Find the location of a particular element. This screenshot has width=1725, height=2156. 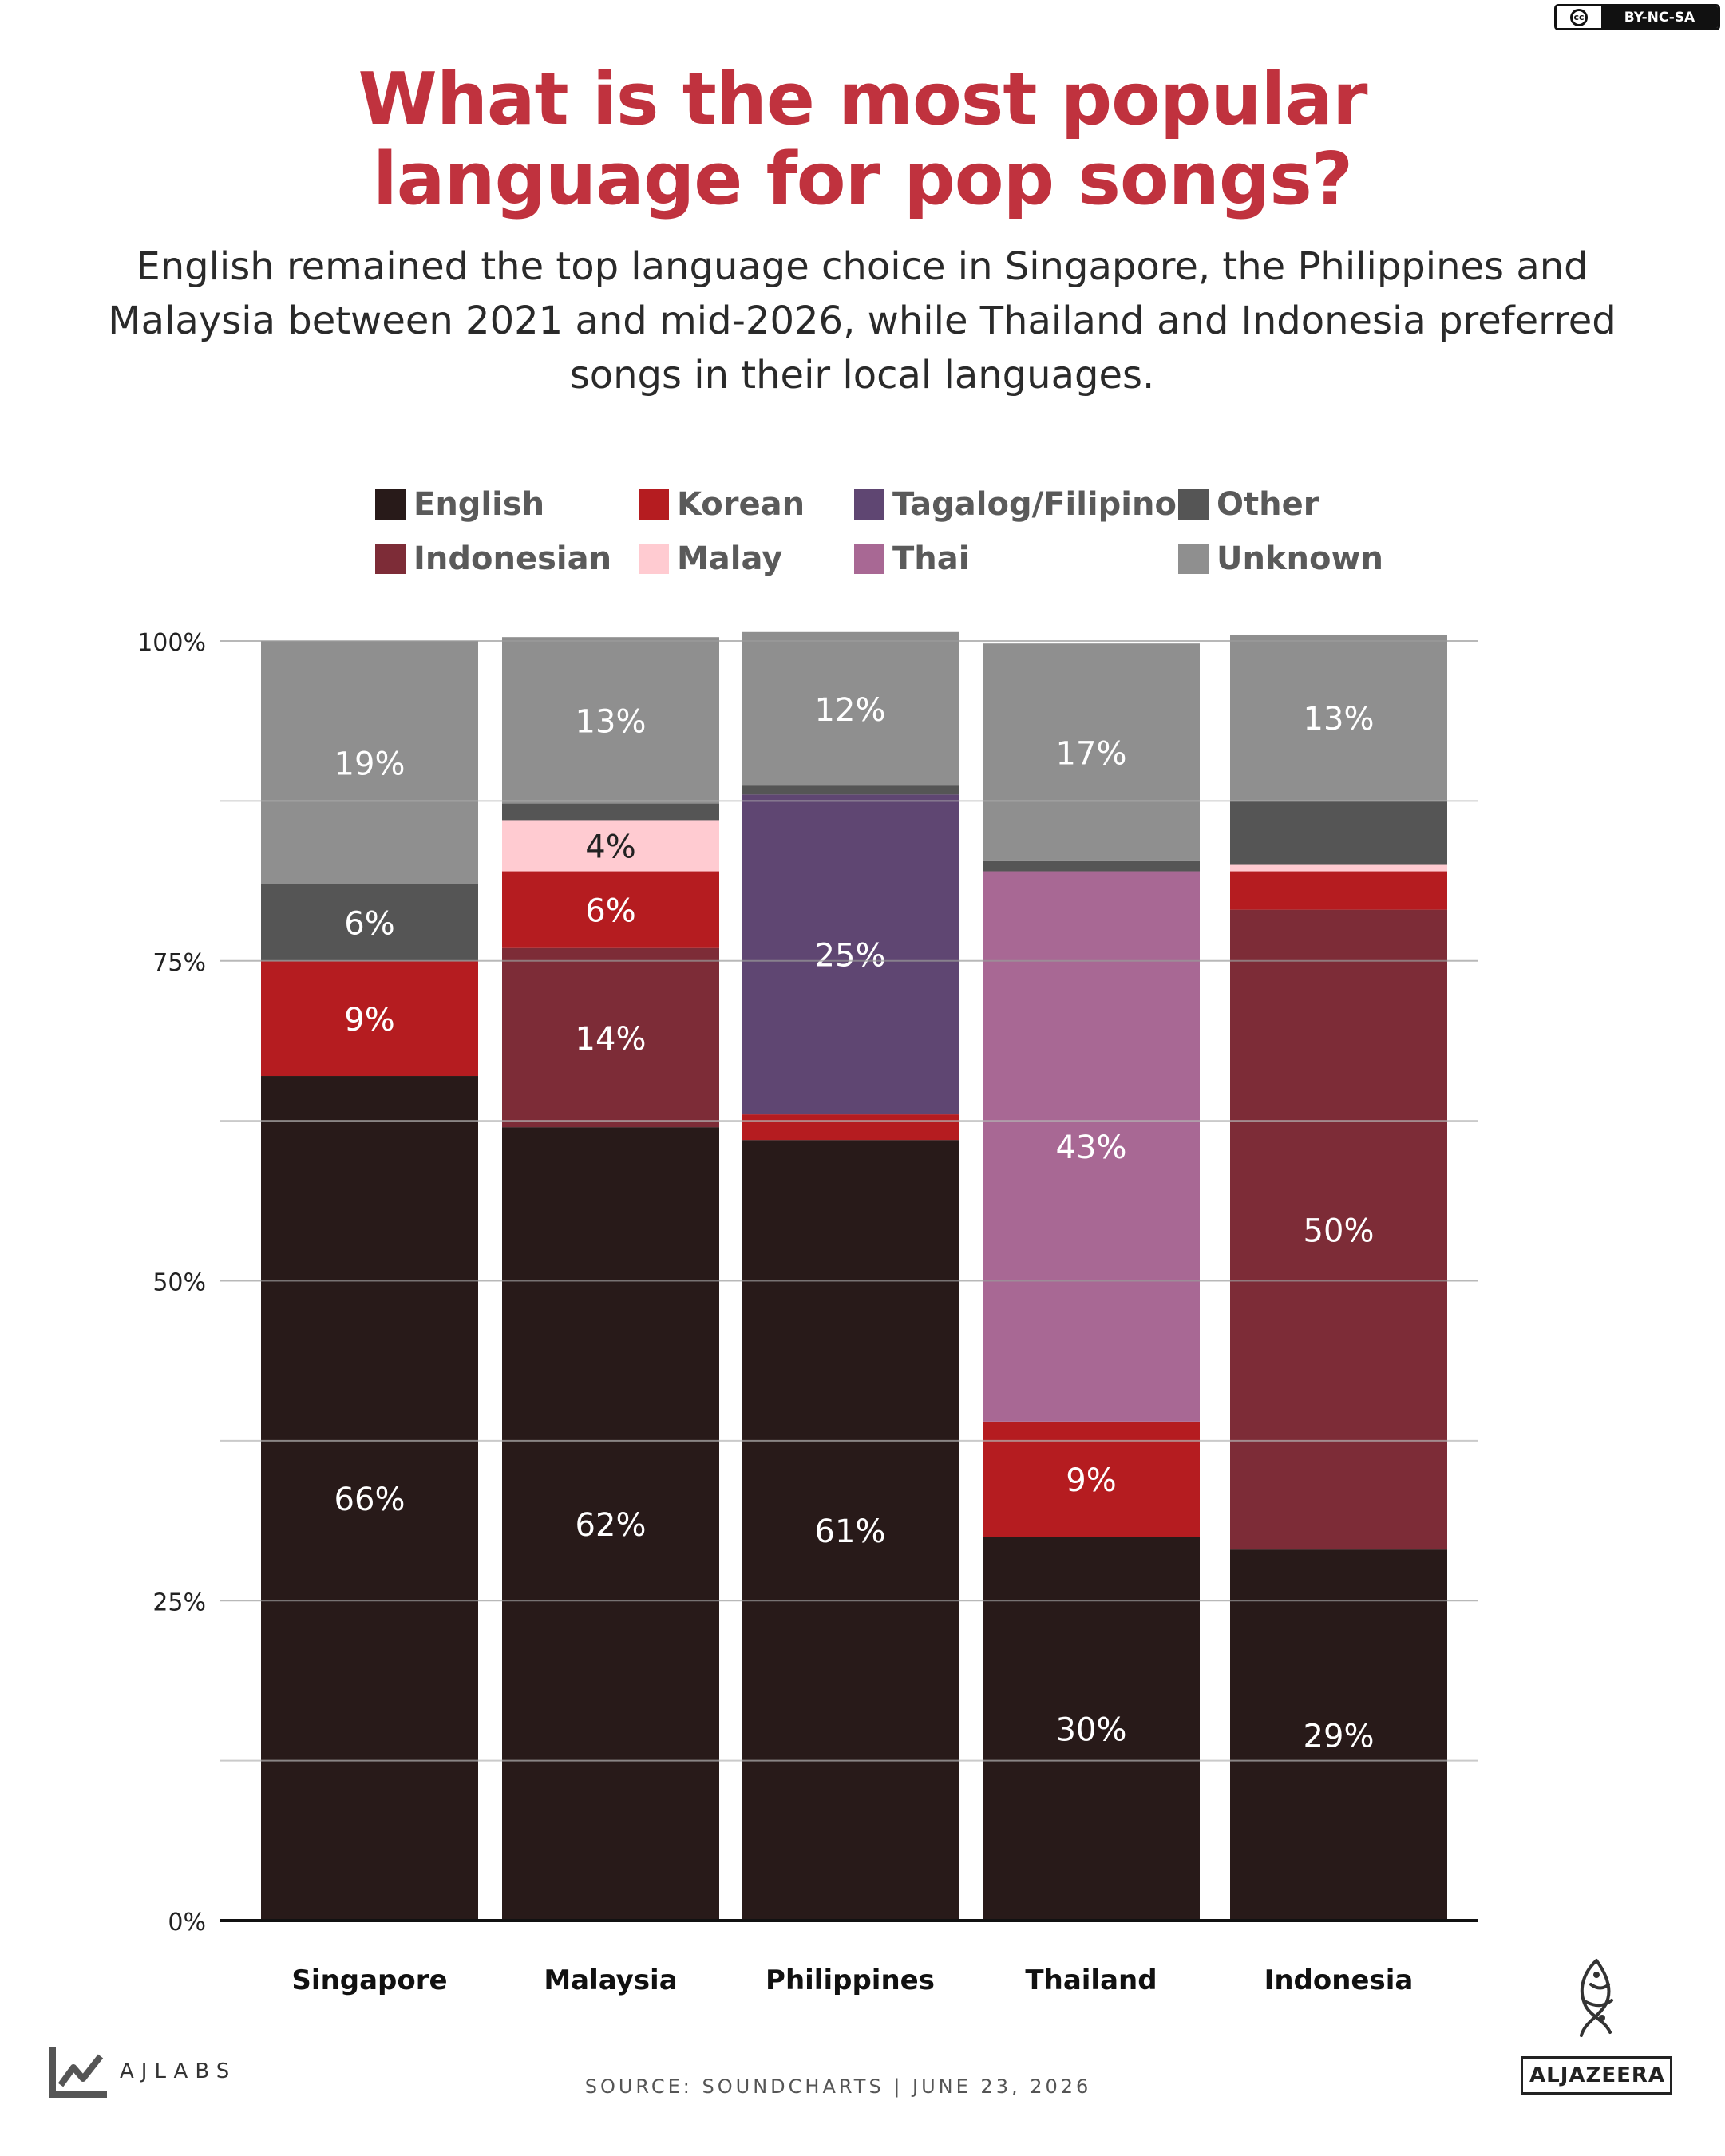

data-label: 66% is located at coordinates (370, 1500).